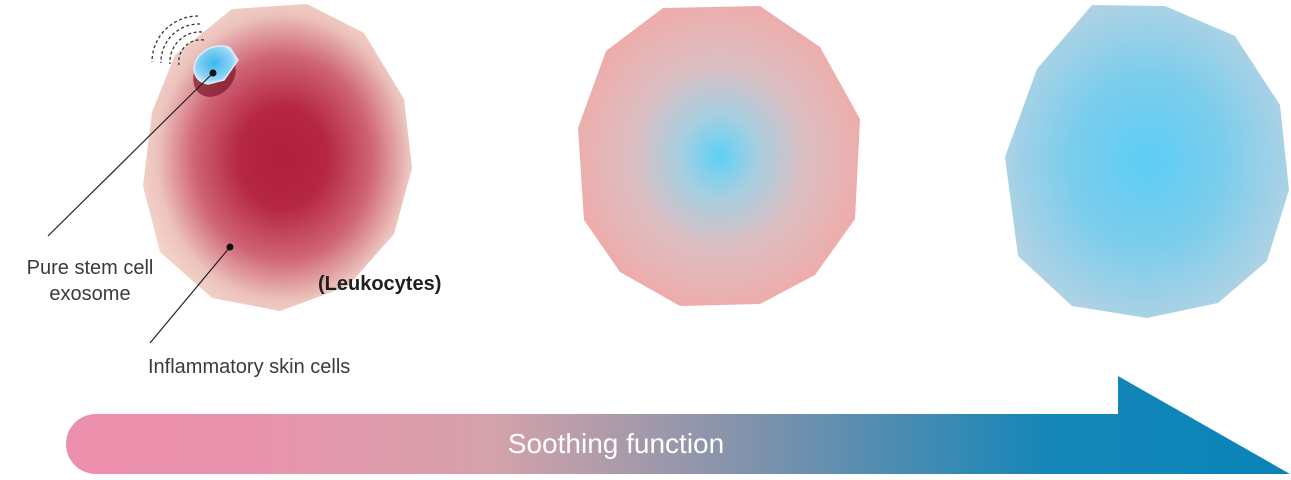  Describe the element at coordinates (90, 268) in the screenshot. I see `exosome-label-line1: Pure stem cell` at that location.